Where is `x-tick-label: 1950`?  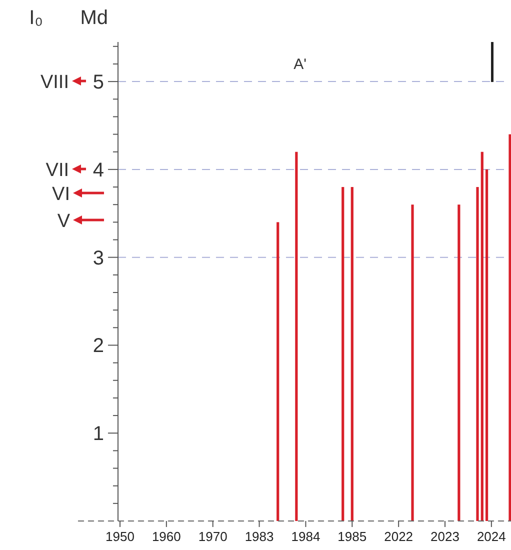
x-tick-label: 1950 is located at coordinates (120, 536).